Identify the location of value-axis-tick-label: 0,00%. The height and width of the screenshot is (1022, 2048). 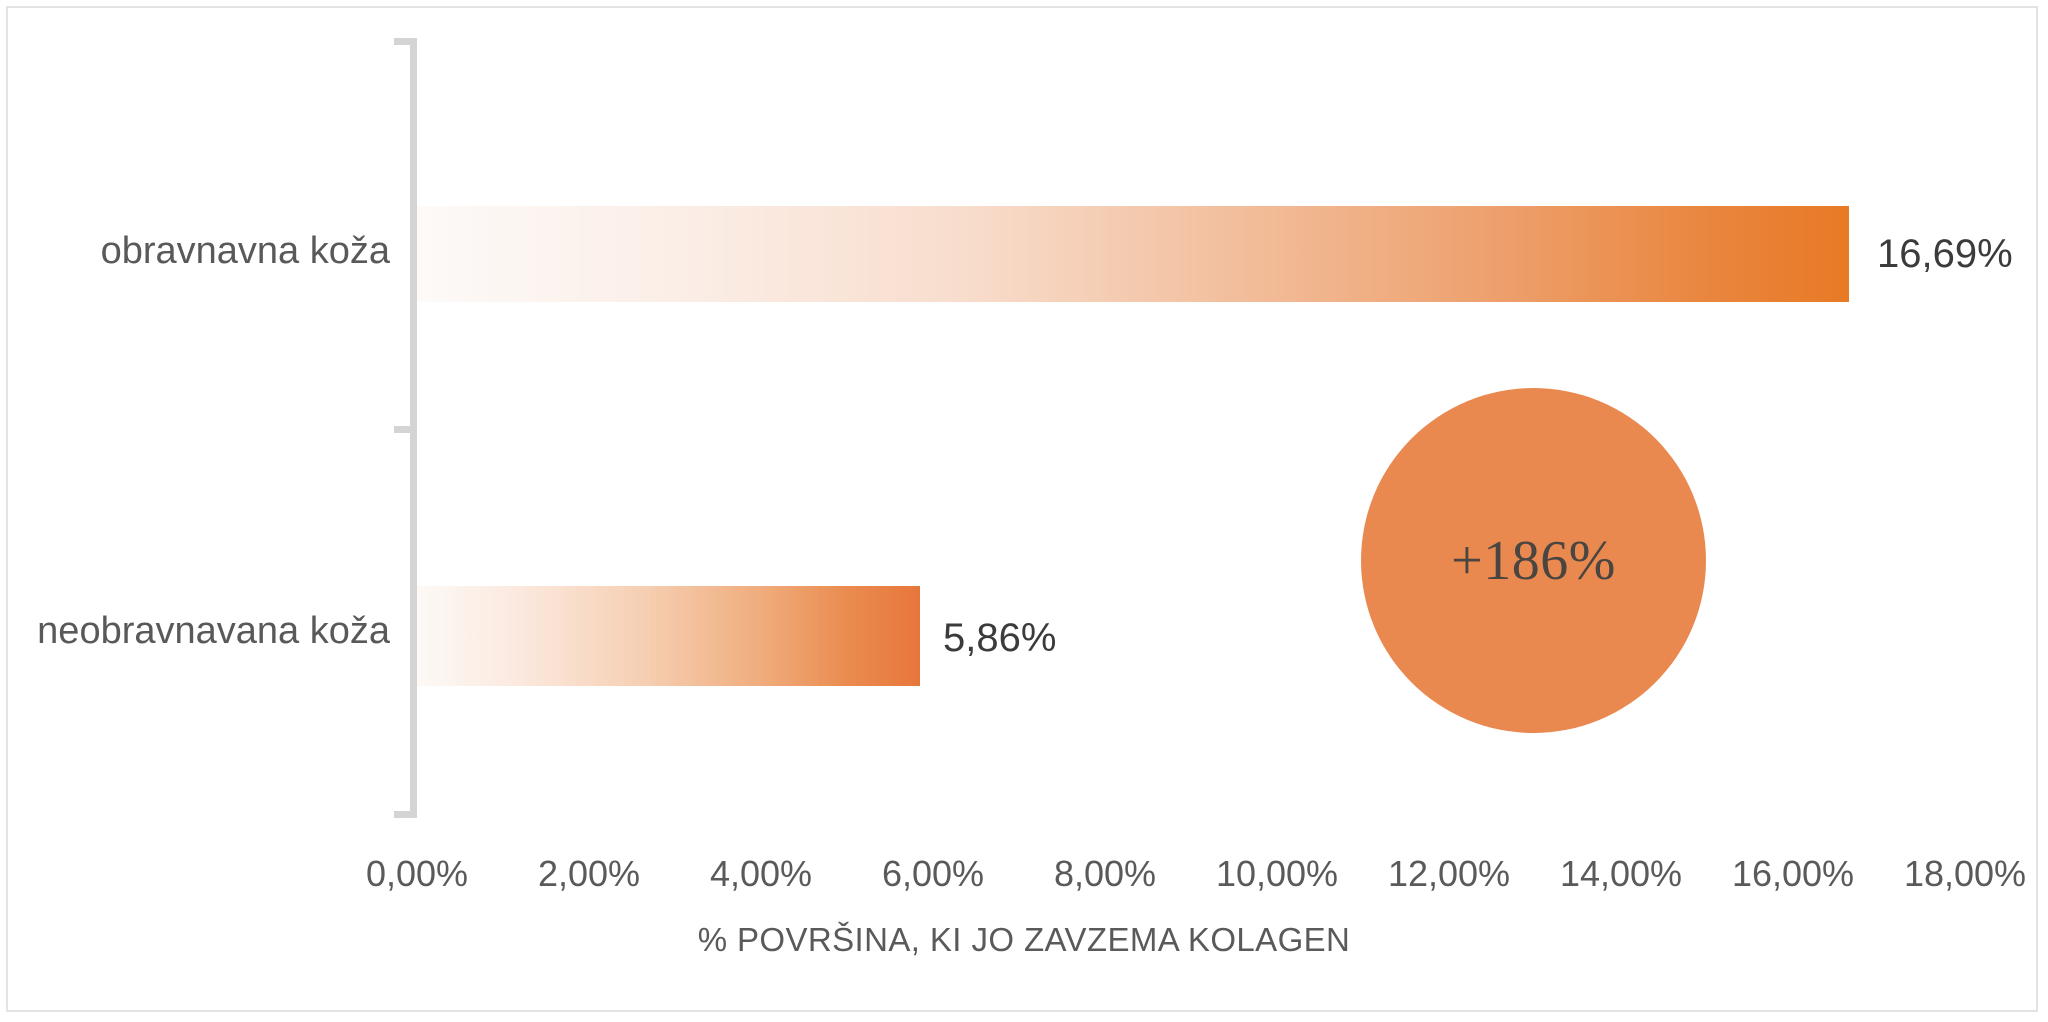
(417, 873).